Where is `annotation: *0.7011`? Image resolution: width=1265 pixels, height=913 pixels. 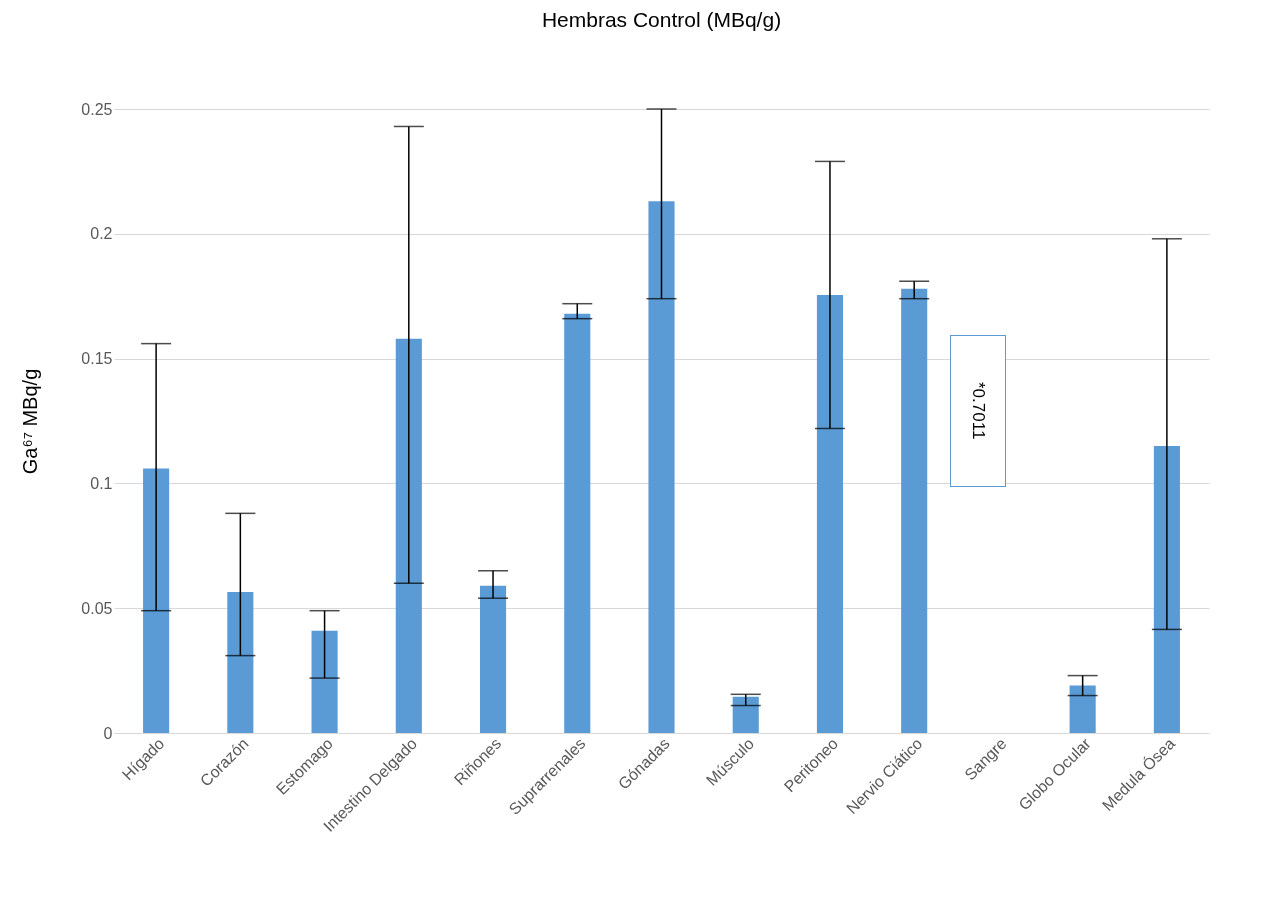 annotation: *0.7011 is located at coordinates (978, 411).